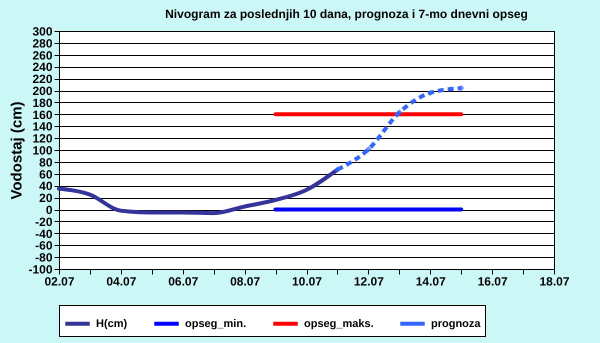  I want to click on y-tick-label: -80, so click(44, 257).